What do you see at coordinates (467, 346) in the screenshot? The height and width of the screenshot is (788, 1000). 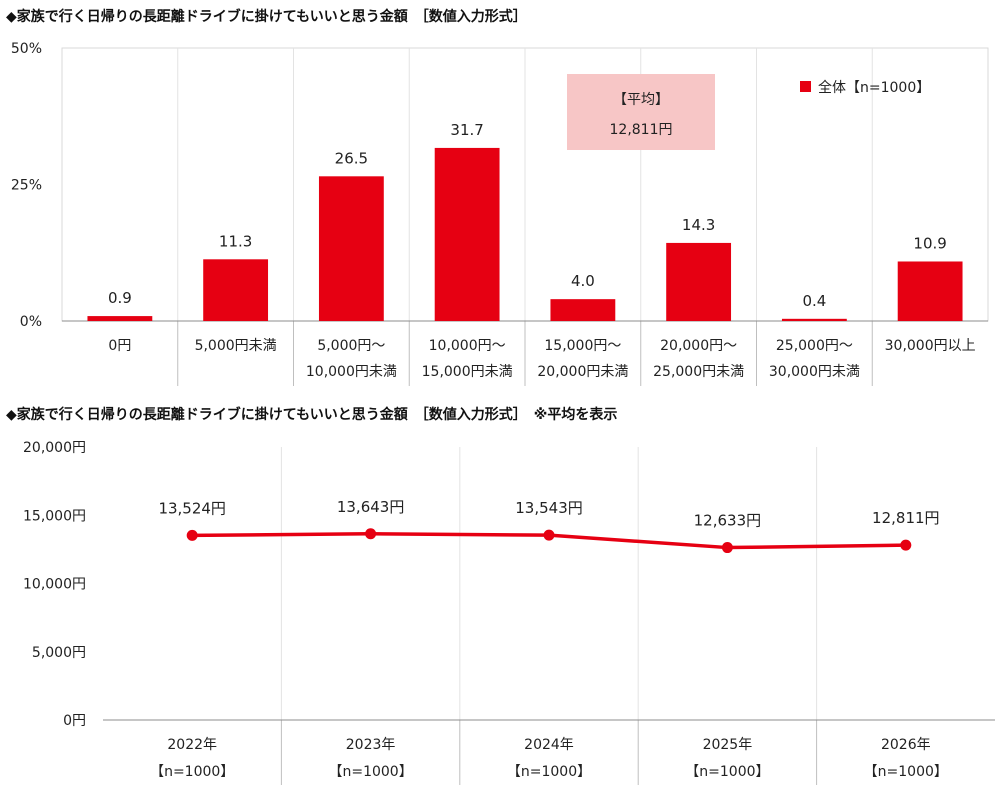 I see `x-tick-label: 10,000円～` at bounding box center [467, 346].